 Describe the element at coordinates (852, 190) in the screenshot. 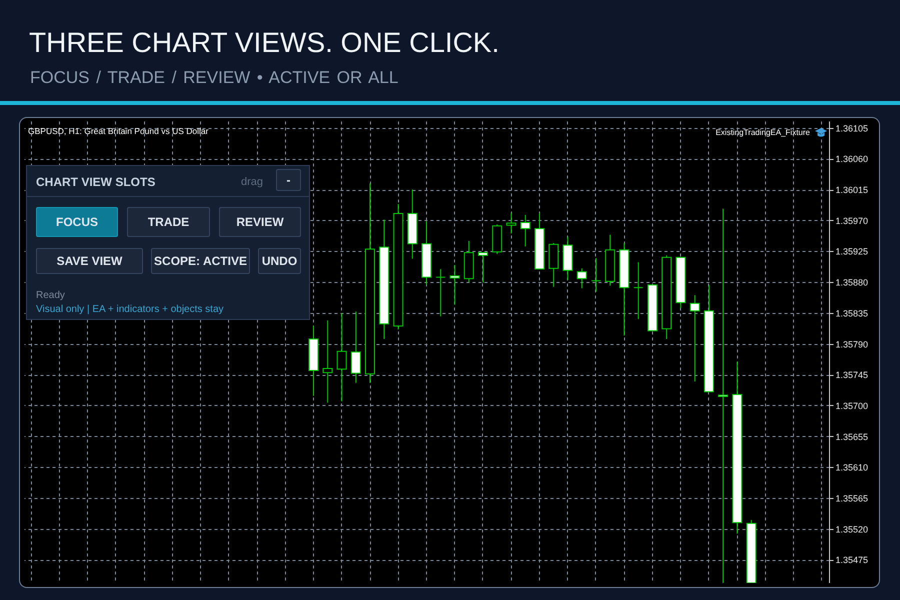

I see `y-tick-label: 1.36015` at that location.